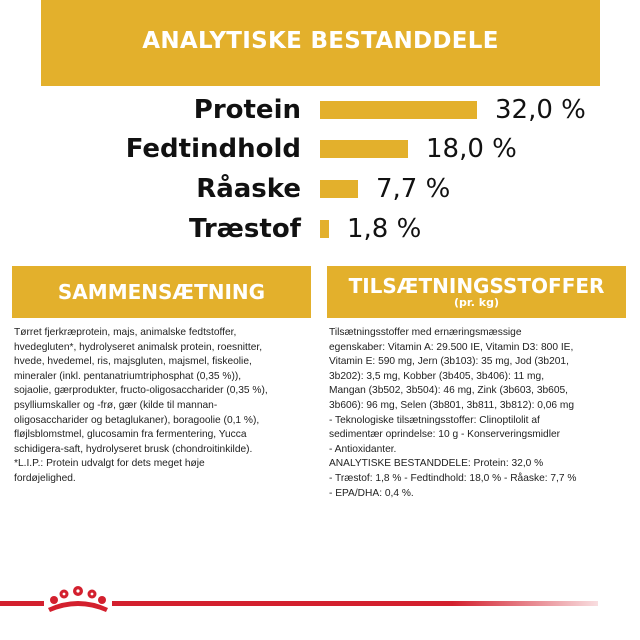 The width and height of the screenshot is (640, 640). Describe the element at coordinates (45, 478) in the screenshot. I see `composition-line: fordøjelighed.` at that location.